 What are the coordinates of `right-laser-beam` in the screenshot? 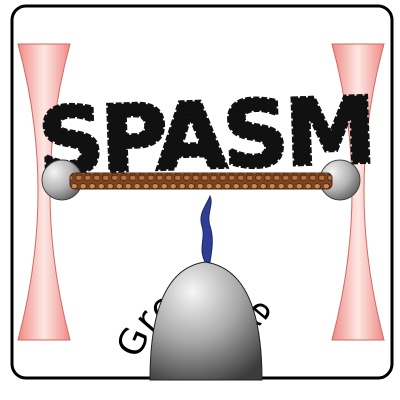 It's located at (358, 192).